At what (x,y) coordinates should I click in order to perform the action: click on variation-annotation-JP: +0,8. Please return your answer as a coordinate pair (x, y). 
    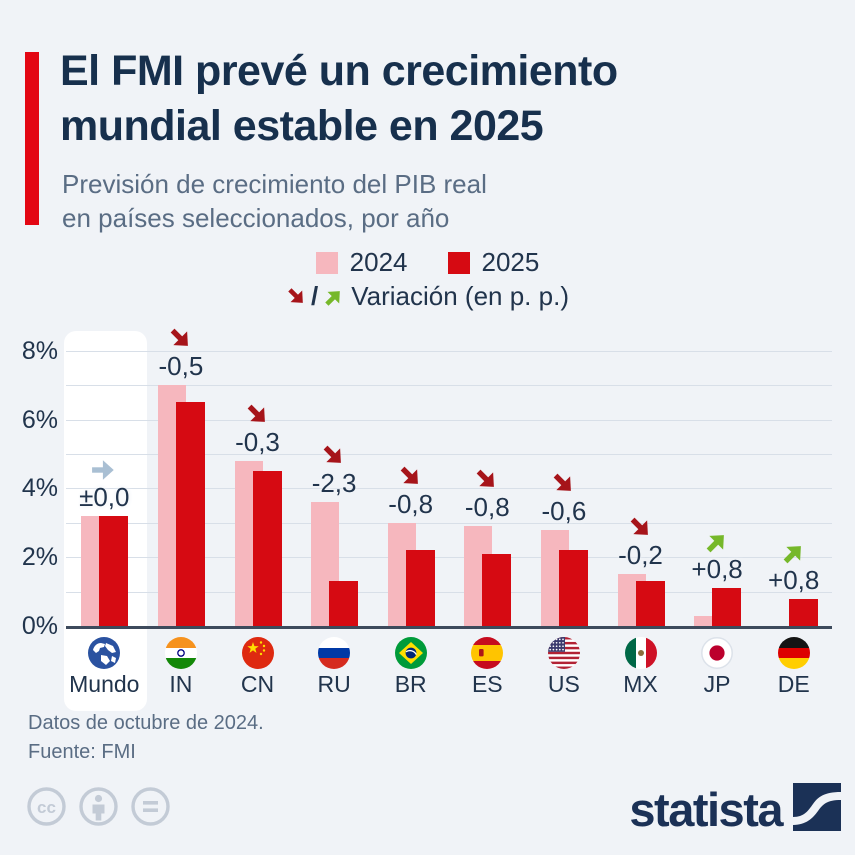
    Looking at the image, I should click on (717, 556).